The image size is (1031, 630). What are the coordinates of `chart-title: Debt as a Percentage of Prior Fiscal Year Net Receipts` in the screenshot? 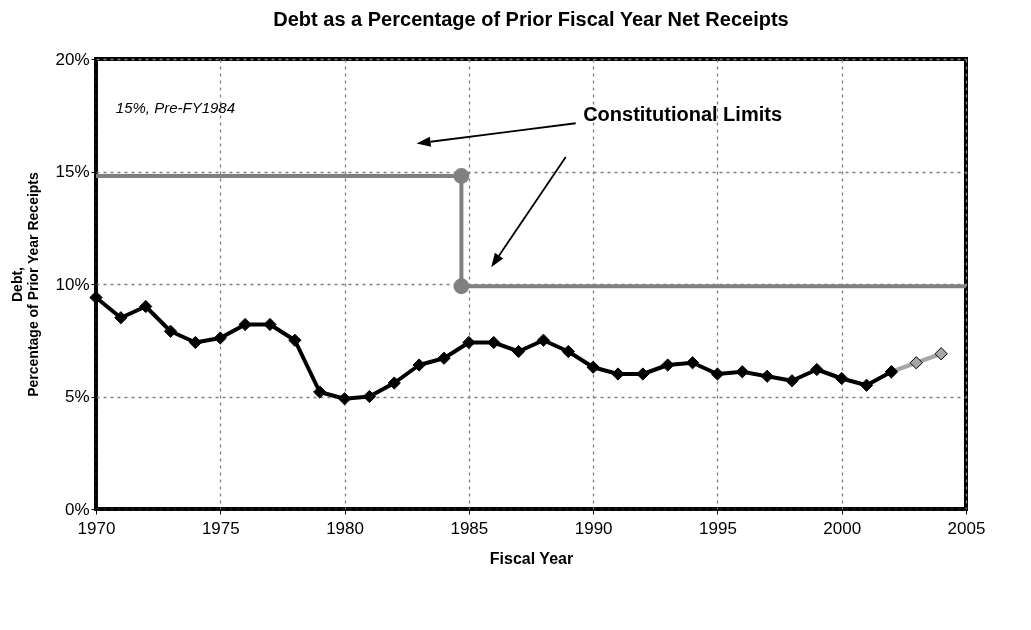 It's located at (531, 19).